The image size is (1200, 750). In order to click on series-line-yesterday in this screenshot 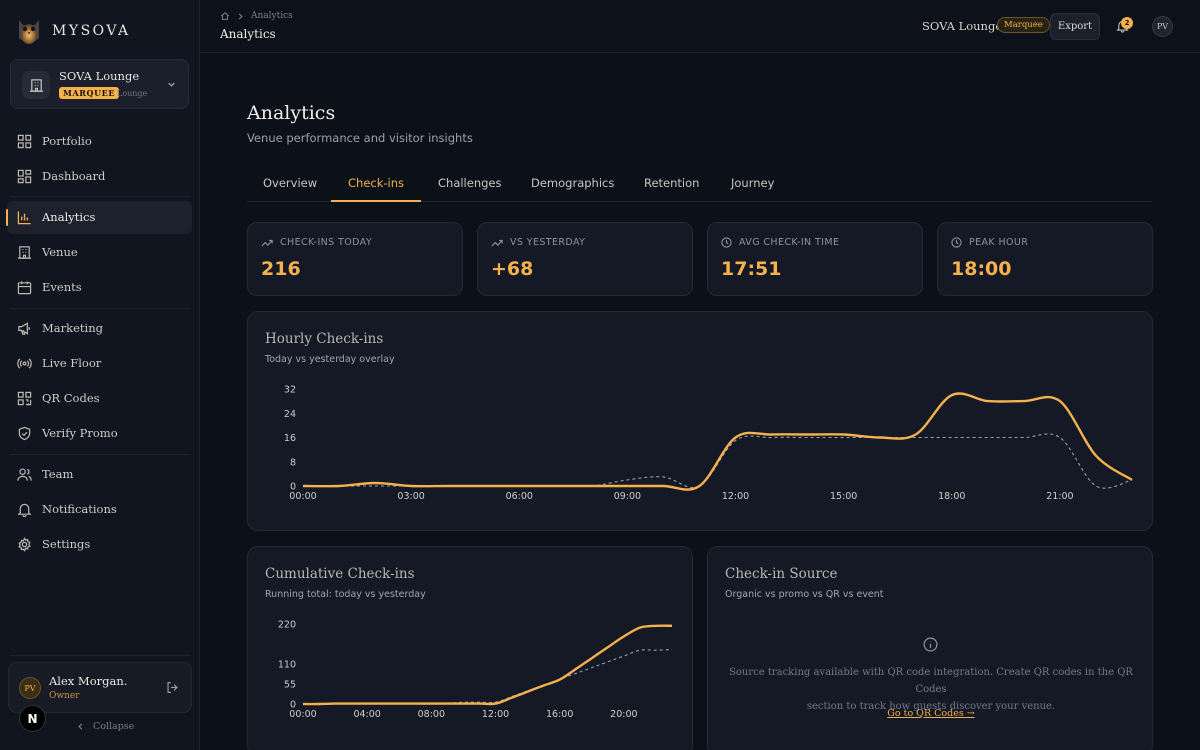, I will do `click(488, 676)`.